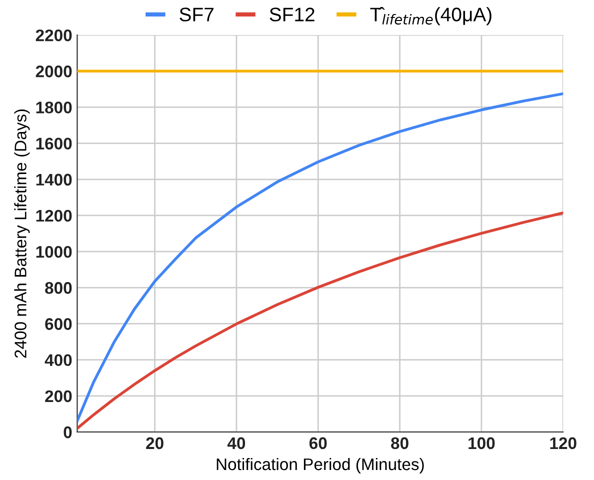  I want to click on y-tick-label: 200, so click(58, 396).